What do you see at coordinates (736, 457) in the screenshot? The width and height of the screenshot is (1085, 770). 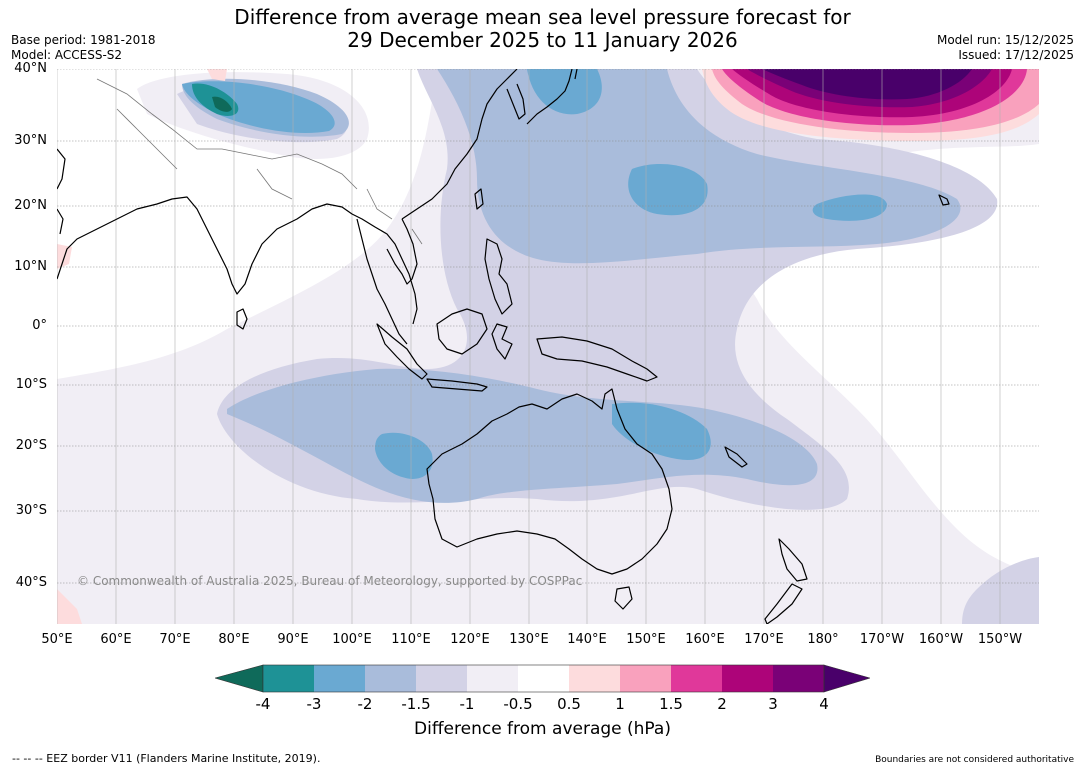 I see `coast-new-caledonia` at bounding box center [736, 457].